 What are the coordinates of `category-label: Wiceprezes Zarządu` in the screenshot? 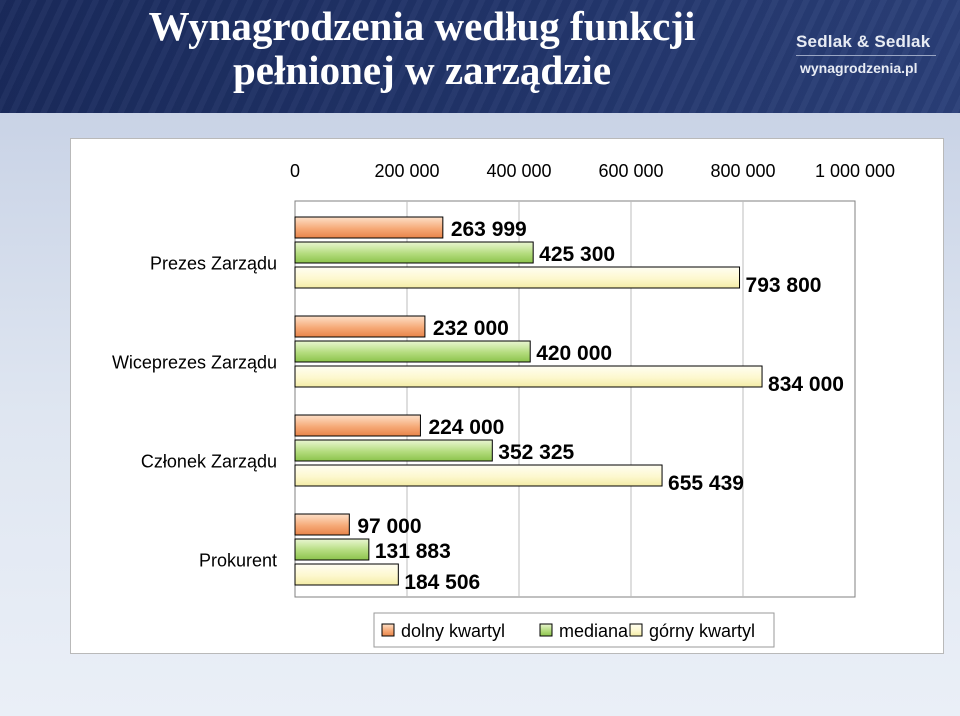 It's located at (194, 363).